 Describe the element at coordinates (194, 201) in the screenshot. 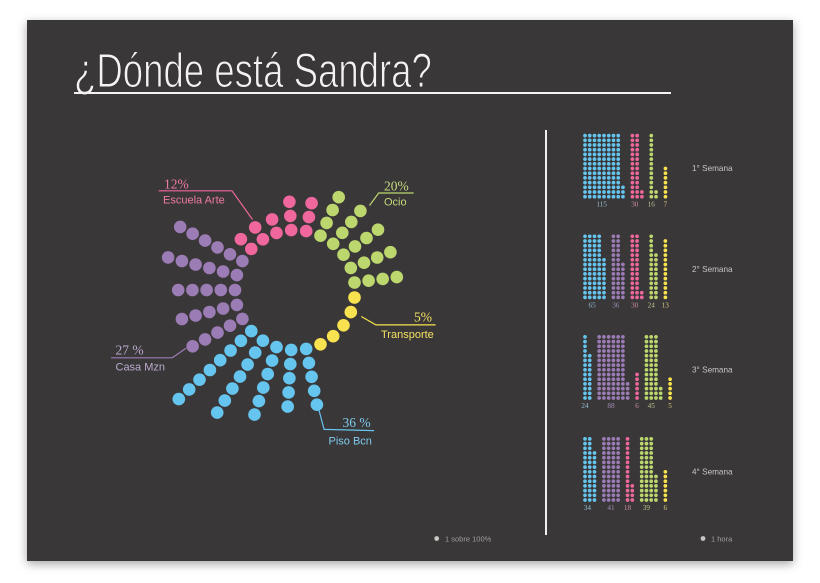

I see `svg-text: Escuela Arte` at that location.